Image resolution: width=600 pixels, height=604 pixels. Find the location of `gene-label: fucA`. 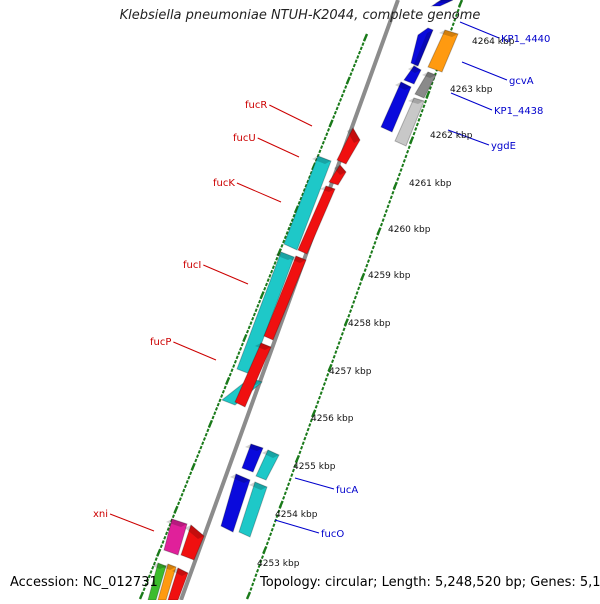

gene-label: fucA is located at coordinates (347, 490).